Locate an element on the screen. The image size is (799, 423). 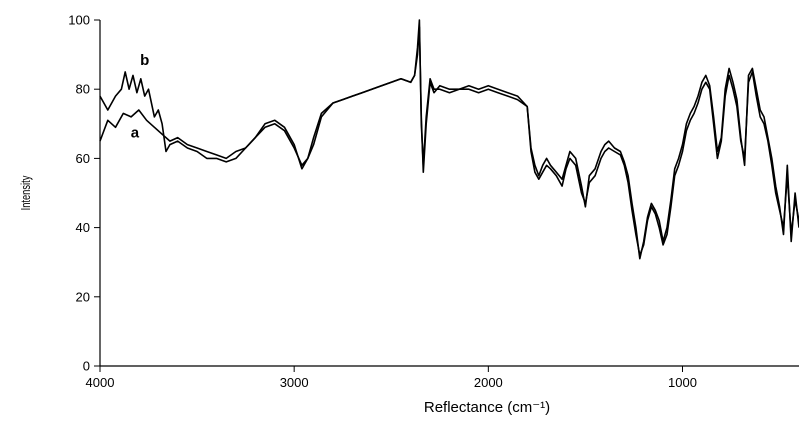
y-tick-label: 80 is located at coordinates (83, 89).